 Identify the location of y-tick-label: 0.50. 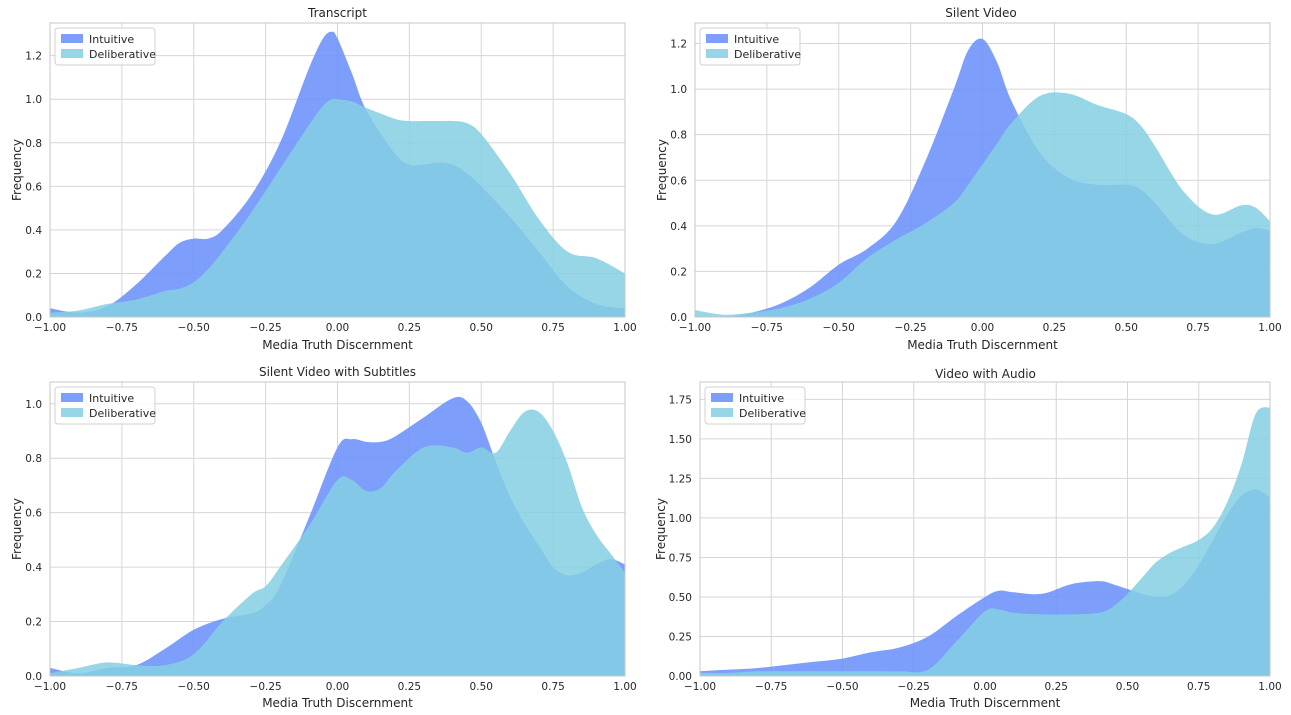
(680, 598).